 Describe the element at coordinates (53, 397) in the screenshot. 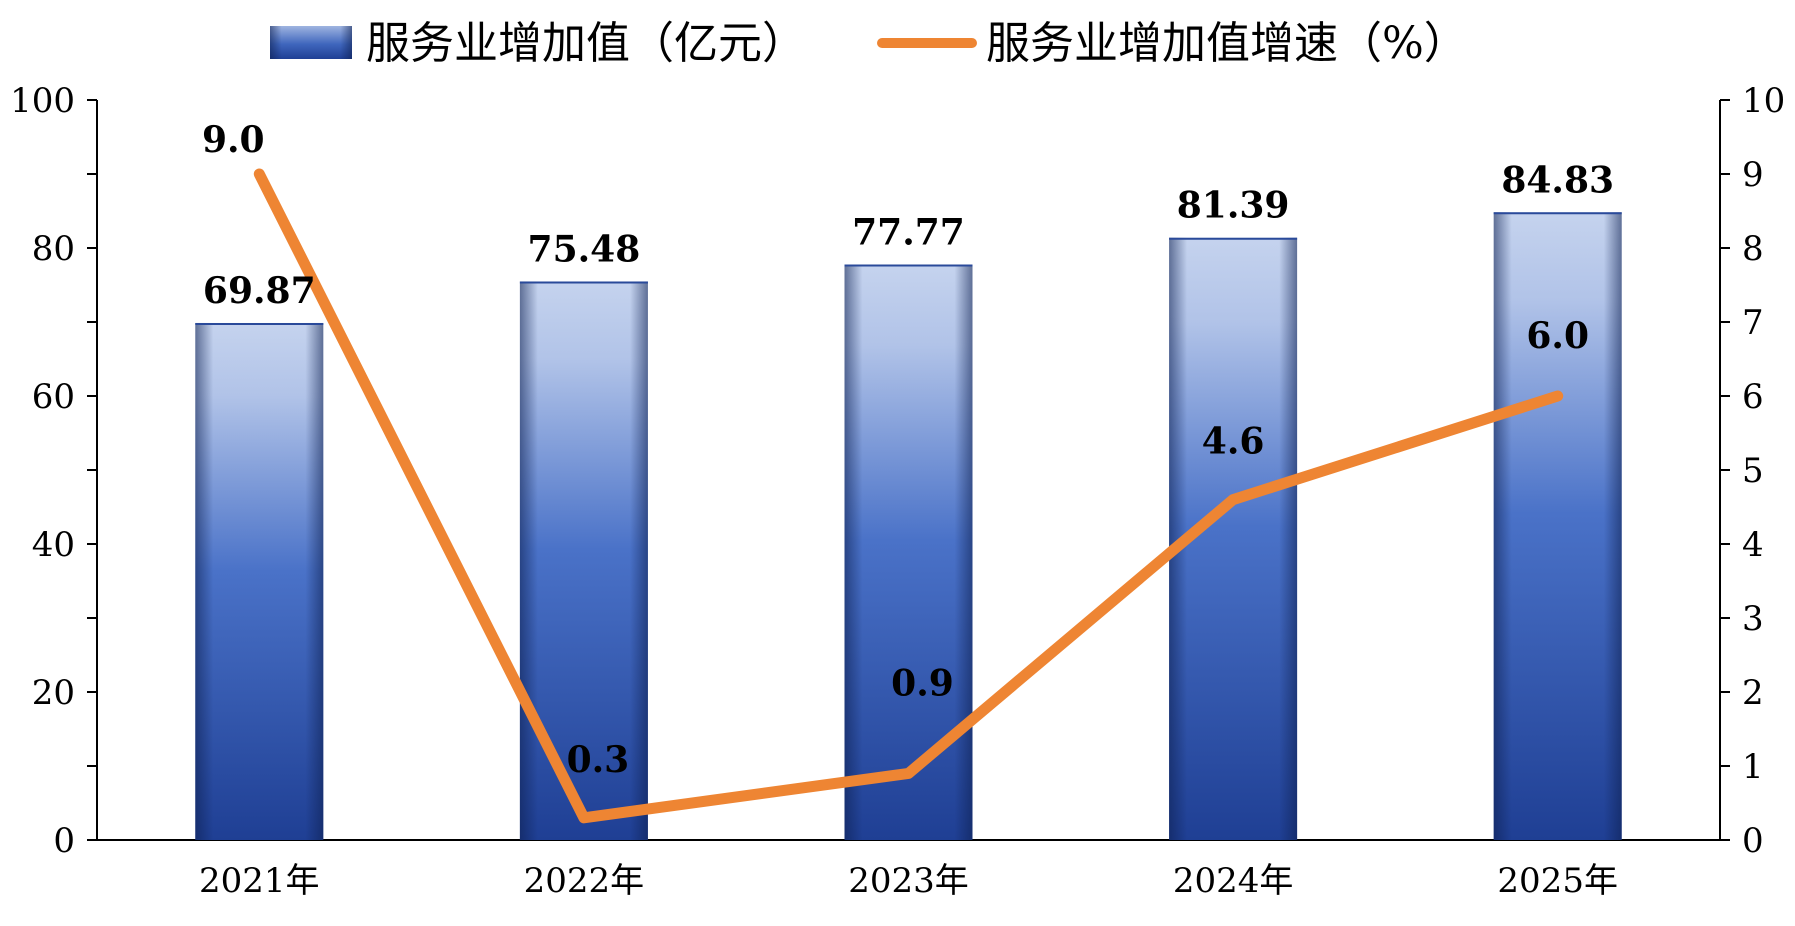

I see `left-axis-tick-label: 60` at that location.